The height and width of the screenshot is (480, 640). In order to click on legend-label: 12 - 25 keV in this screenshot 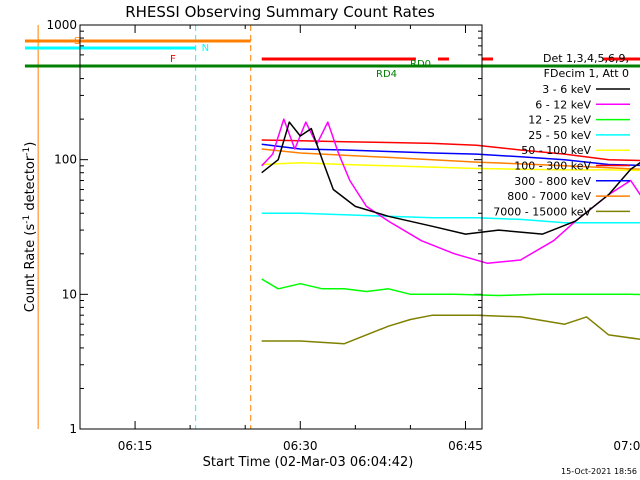, I will do `click(559, 120)`.